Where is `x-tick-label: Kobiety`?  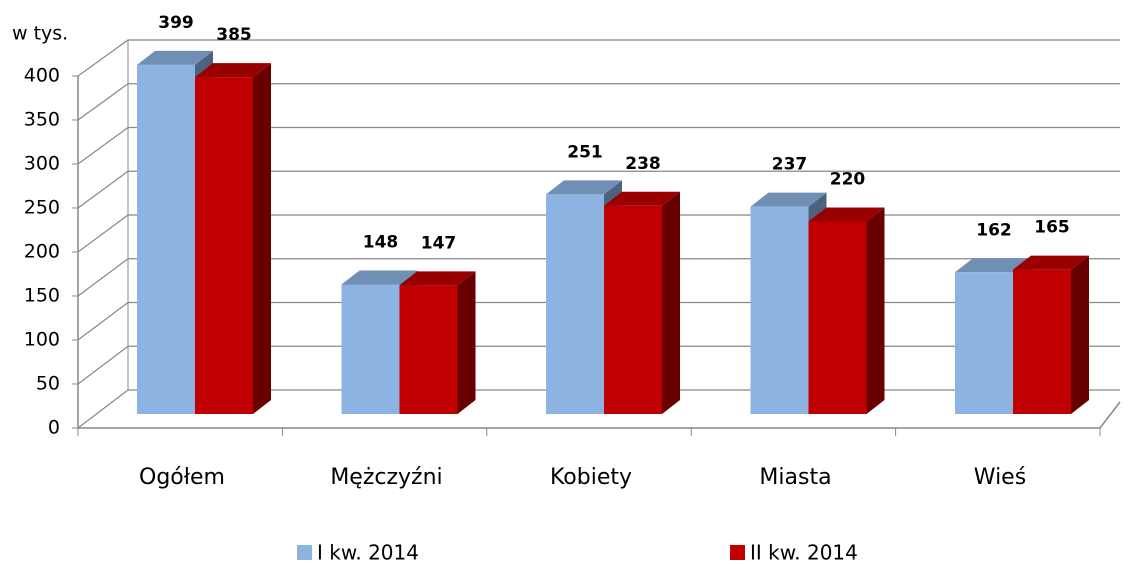
x-tick-label: Kobiety is located at coordinates (591, 477).